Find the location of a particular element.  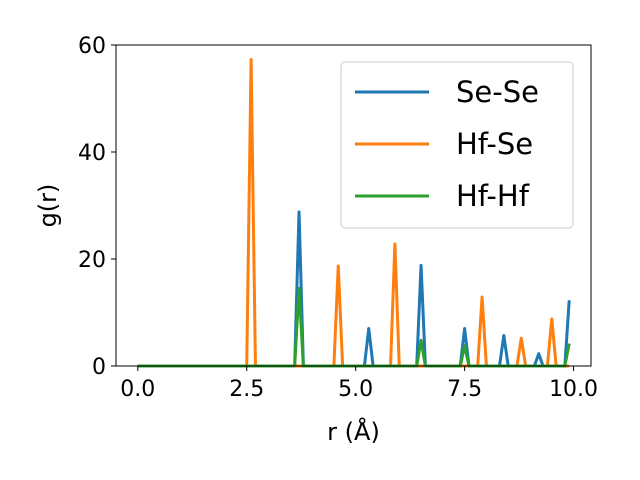

y-tick-label: 0 is located at coordinates (99, 367).